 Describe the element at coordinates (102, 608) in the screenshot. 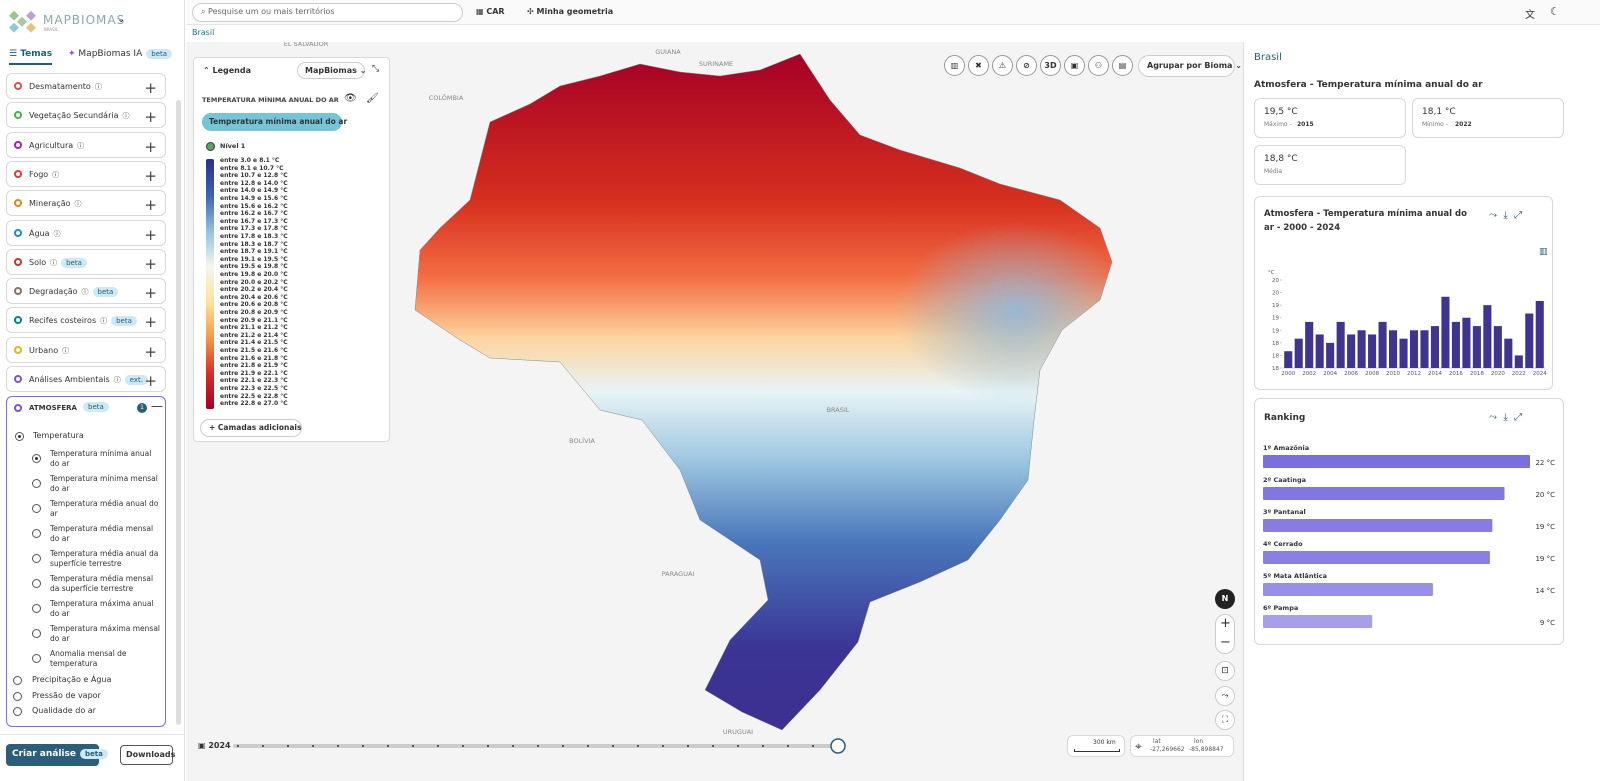

I see `option-label: Temperatura máxima anual do ar` at that location.